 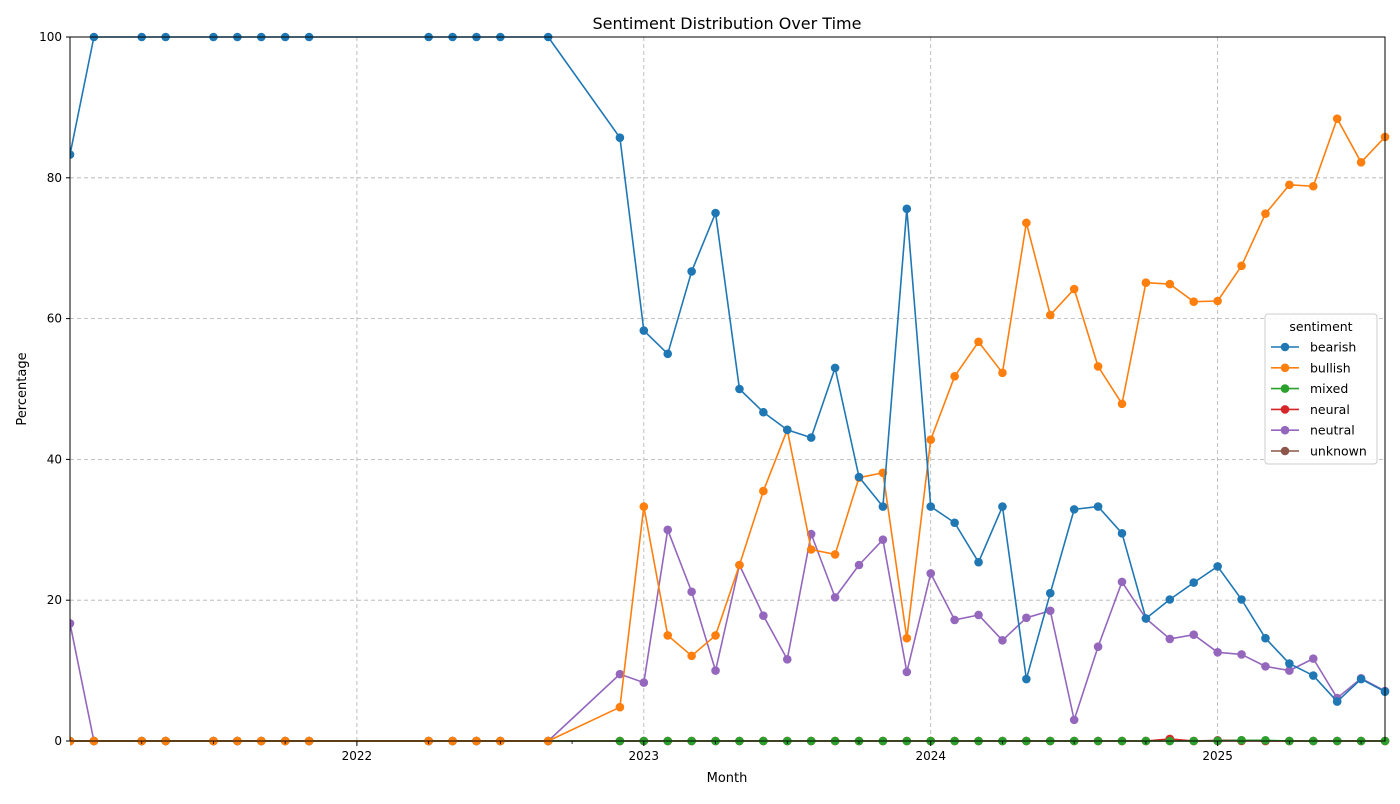 I want to click on legend-label: bearish, so click(x=1333, y=347).